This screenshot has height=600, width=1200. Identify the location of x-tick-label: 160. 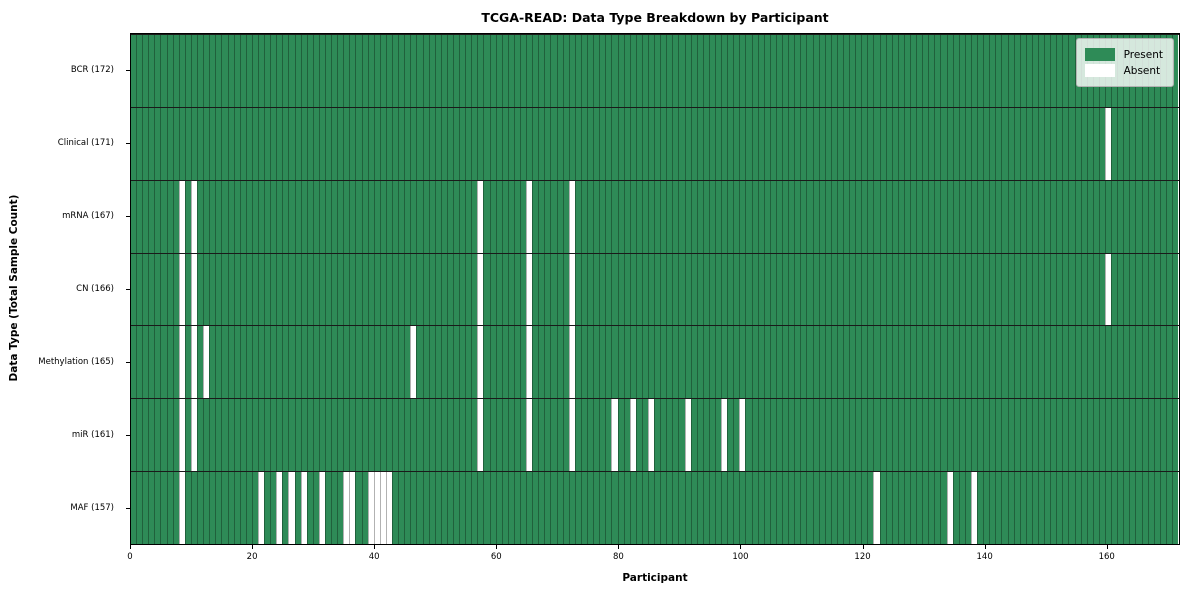
(1106, 557).